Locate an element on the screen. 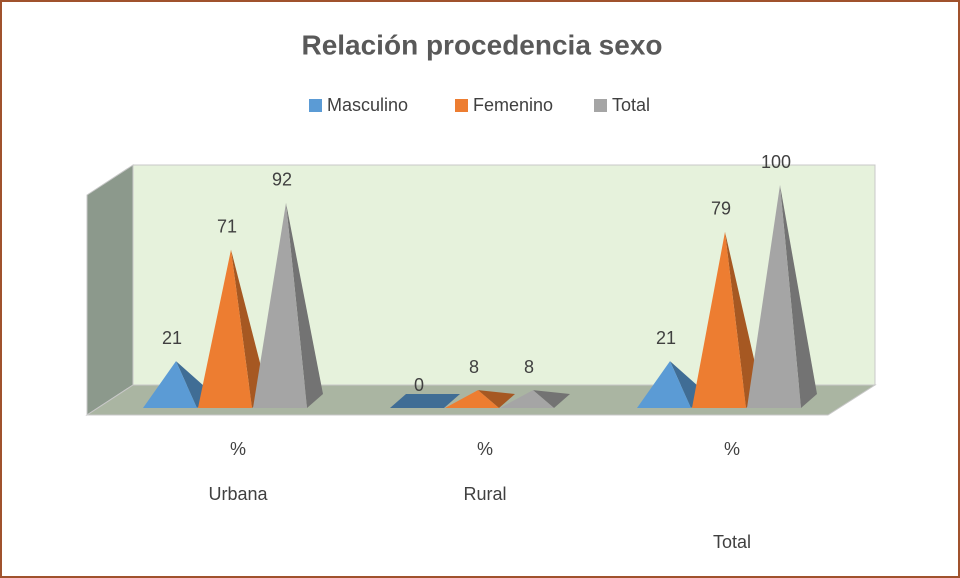  group-label: Urbana is located at coordinates (238, 494).